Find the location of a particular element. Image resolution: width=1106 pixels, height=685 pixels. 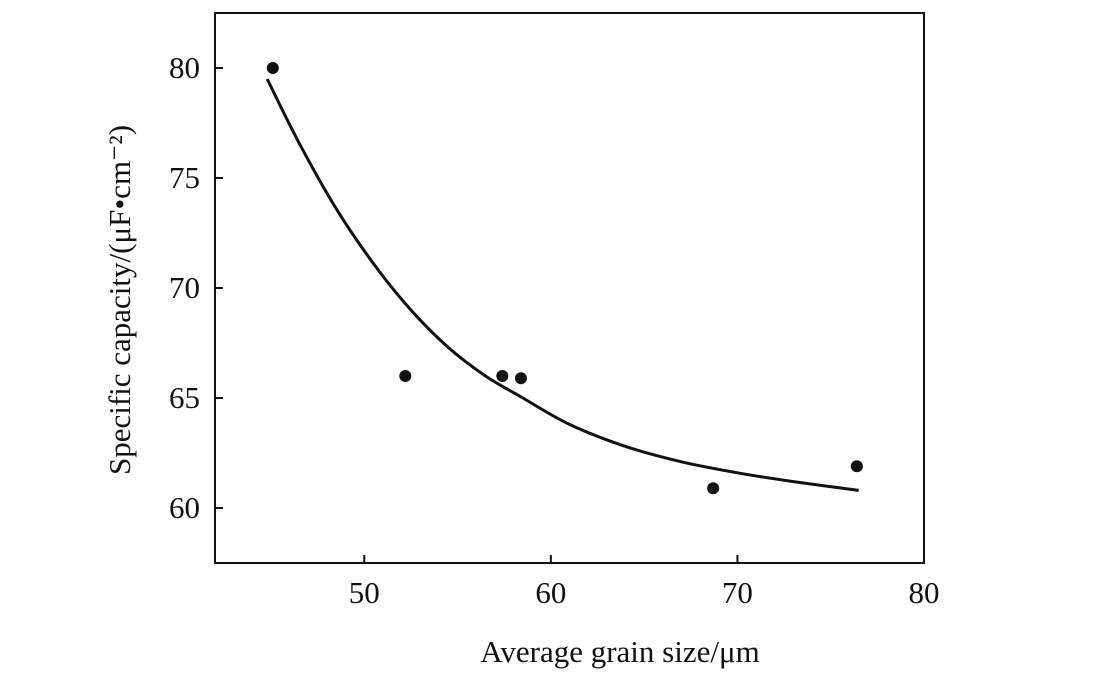

x-tick-label: 60 is located at coordinates (550, 592).